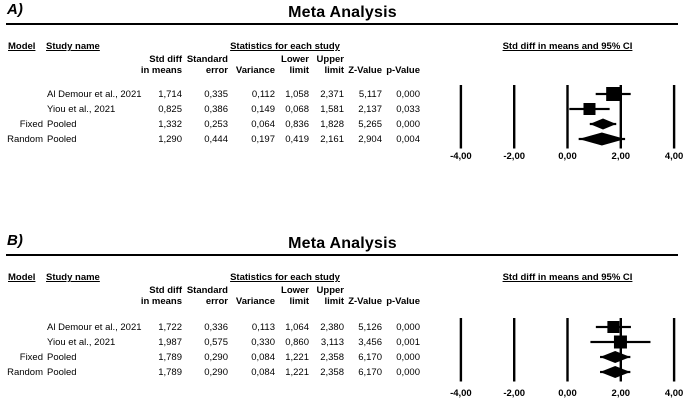 This screenshot has height=400, width=685. What do you see at coordinates (216, 342) in the screenshot?
I see `cell-value: 0,575` at bounding box center [216, 342].